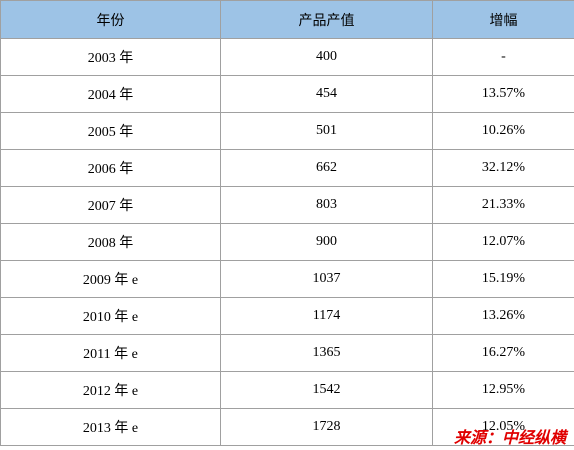  Describe the element at coordinates (110, 353) in the screenshot. I see `table-cell: 2011 年 e` at that location.